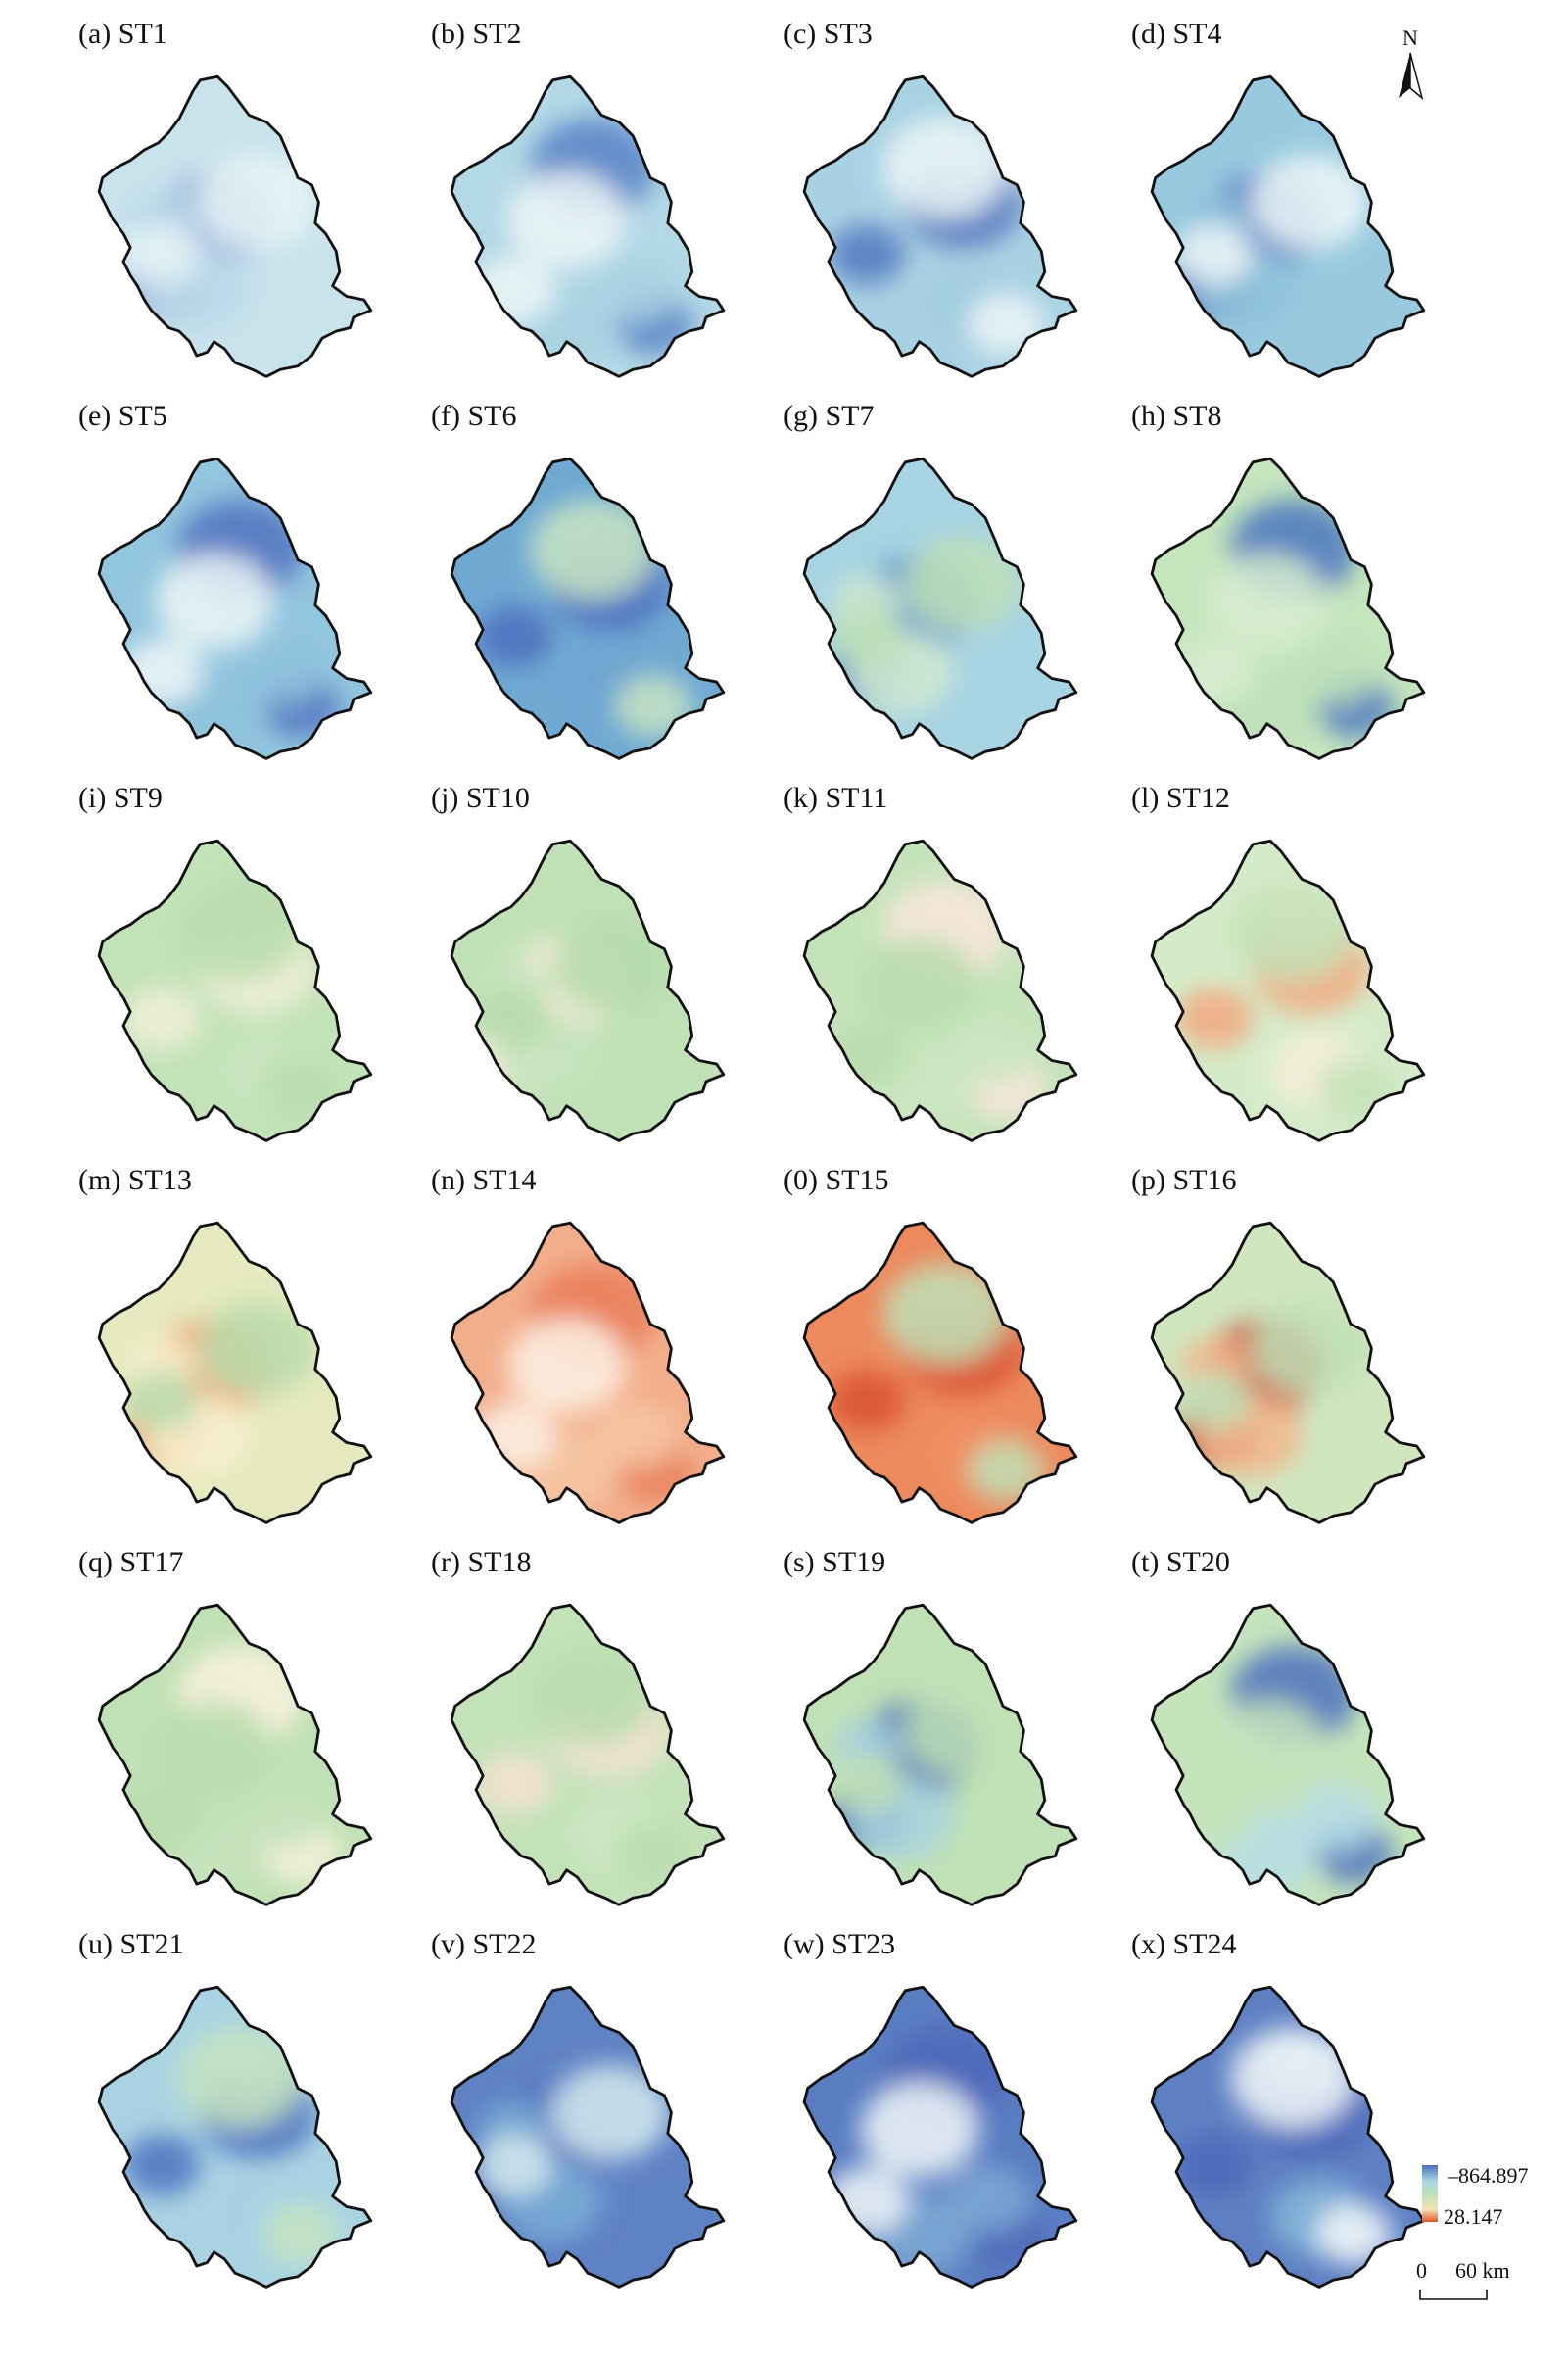  What do you see at coordinates (1405, 75) in the screenshot?
I see `north-arrow-icon` at bounding box center [1405, 75].